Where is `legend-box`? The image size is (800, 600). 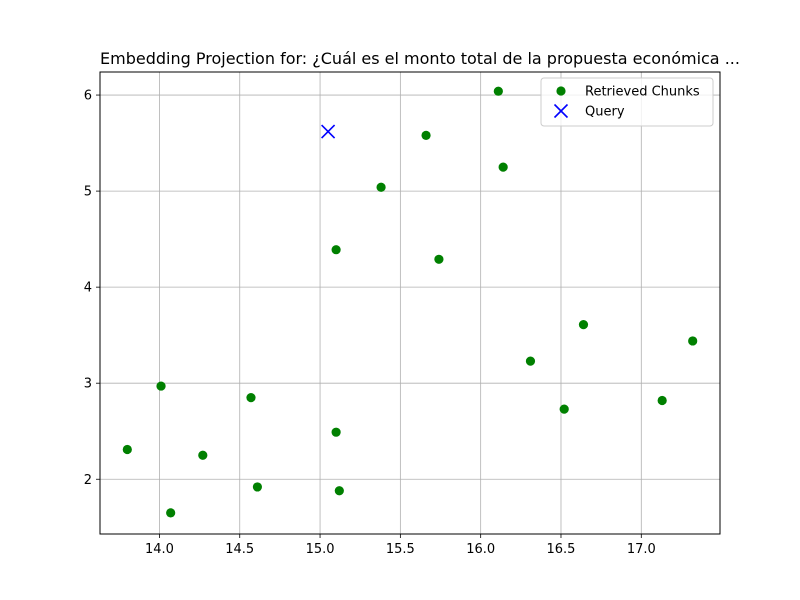 legend-box is located at coordinates (627, 102).